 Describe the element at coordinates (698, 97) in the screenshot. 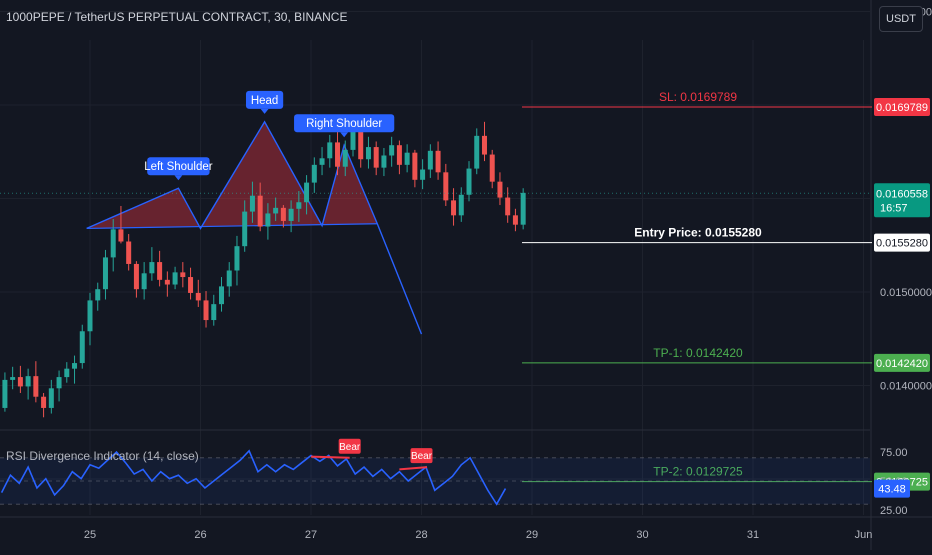

I see `level-label: SL: 0.0169789` at that location.